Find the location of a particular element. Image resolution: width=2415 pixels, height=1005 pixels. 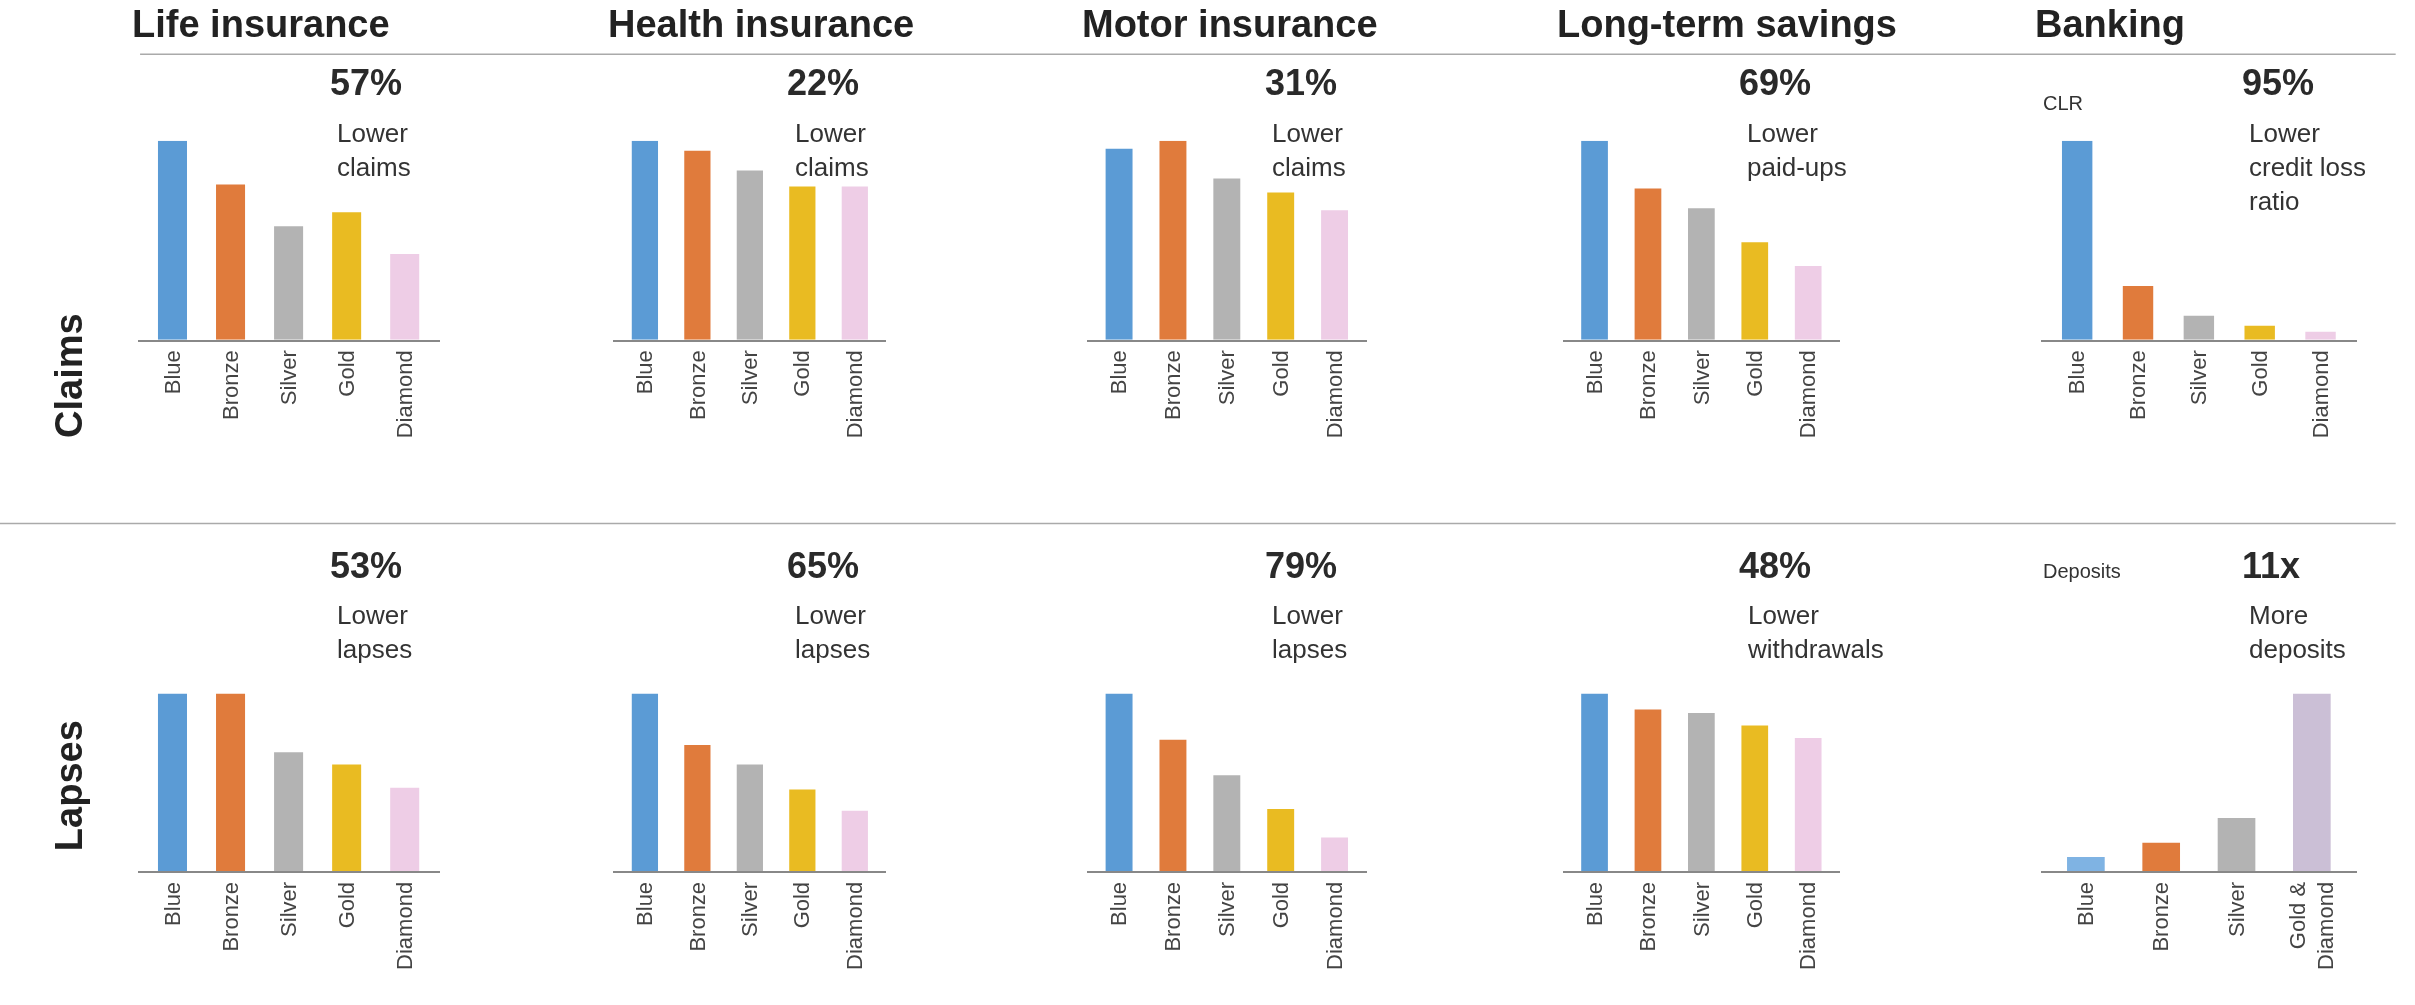

text: More deposits is located at coordinates (2297, 632).